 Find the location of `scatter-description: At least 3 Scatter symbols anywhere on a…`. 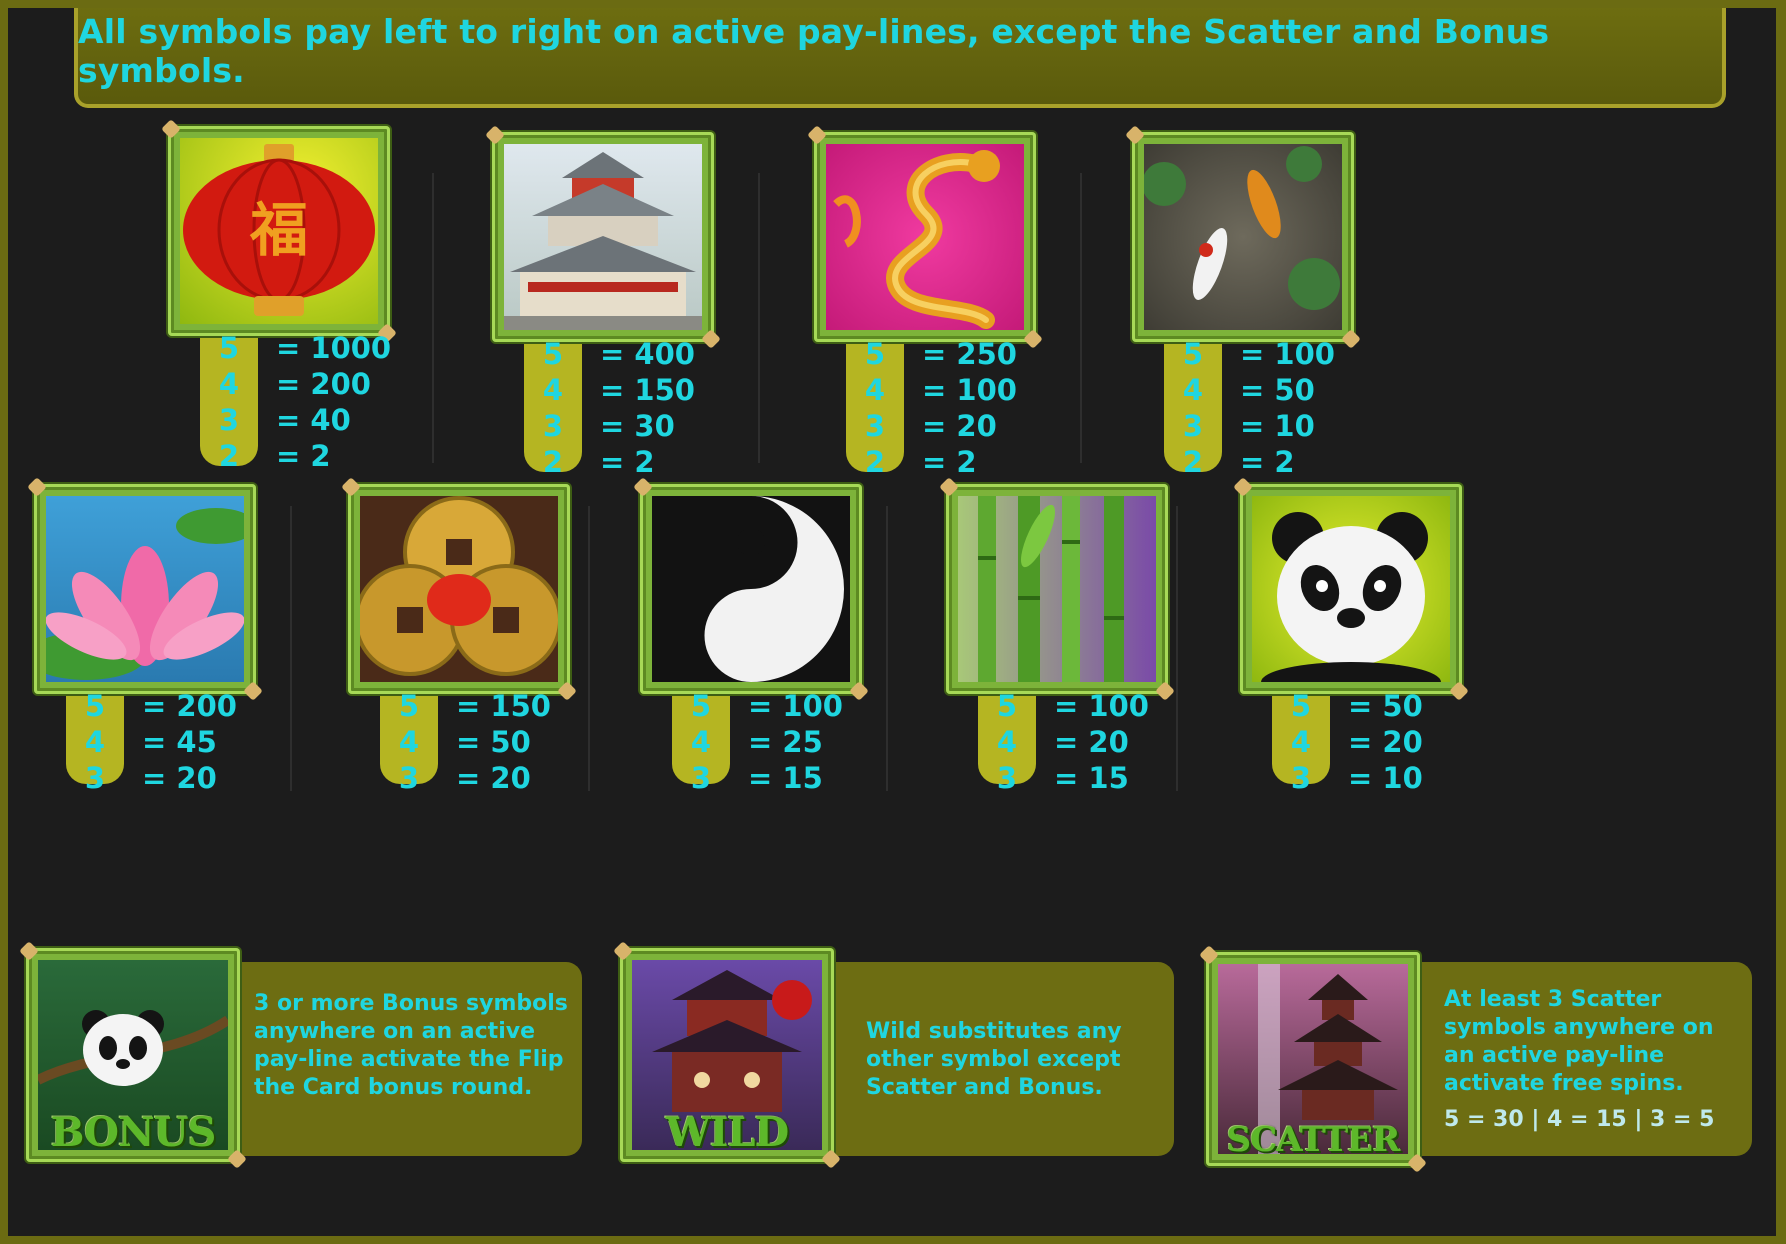

scatter-description: At least 3 Scatter symbols anywhere on a… is located at coordinates (1575, 1059).